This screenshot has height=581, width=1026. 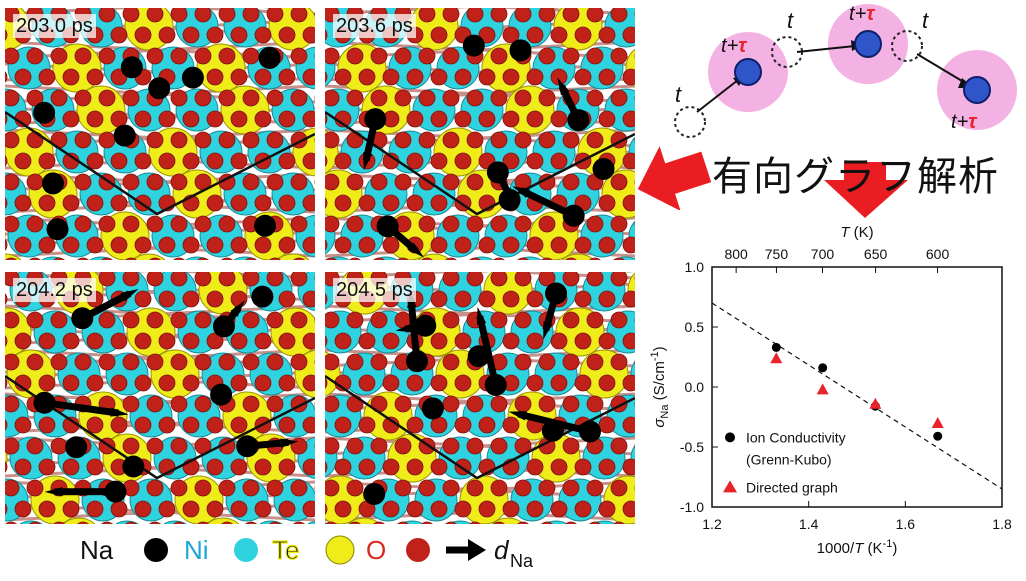 What do you see at coordinates (54, 290) in the screenshot?
I see `time-label: 204.2 ps` at bounding box center [54, 290].